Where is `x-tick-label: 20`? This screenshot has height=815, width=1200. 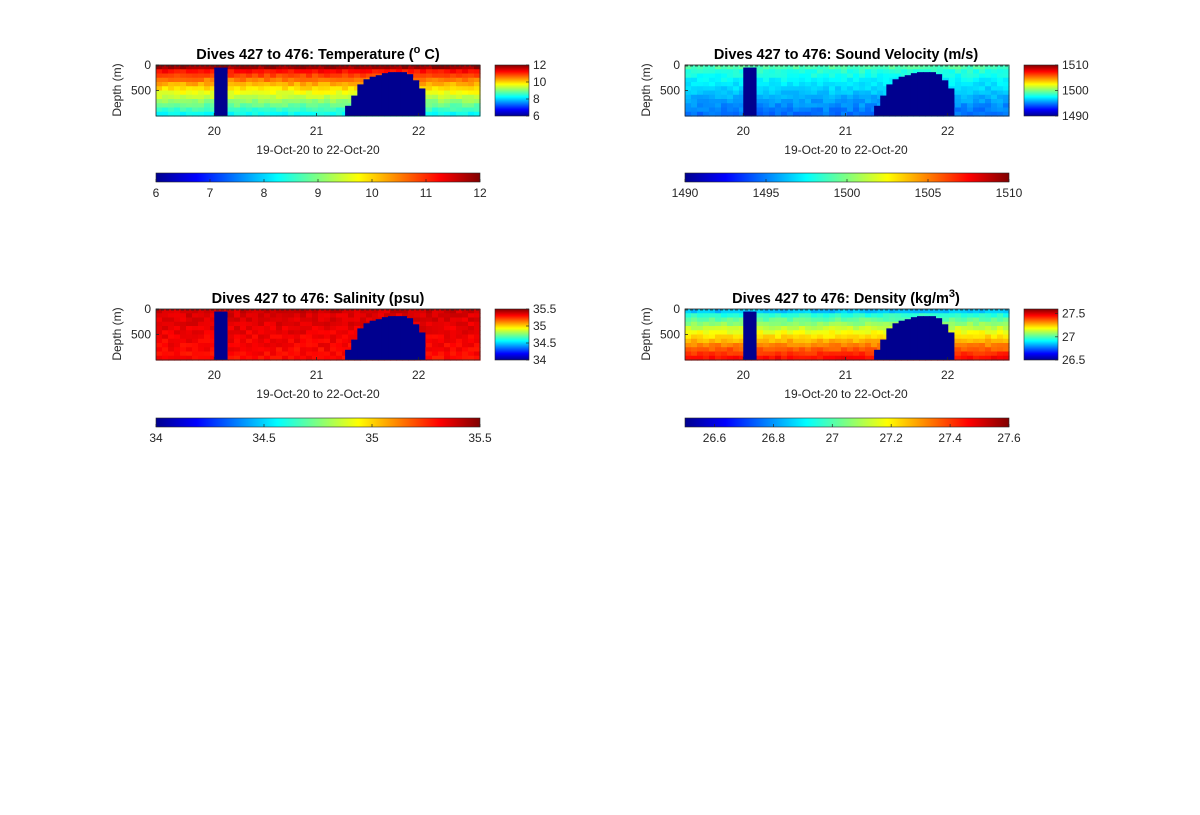 x-tick-label: 20 is located at coordinates (215, 375).